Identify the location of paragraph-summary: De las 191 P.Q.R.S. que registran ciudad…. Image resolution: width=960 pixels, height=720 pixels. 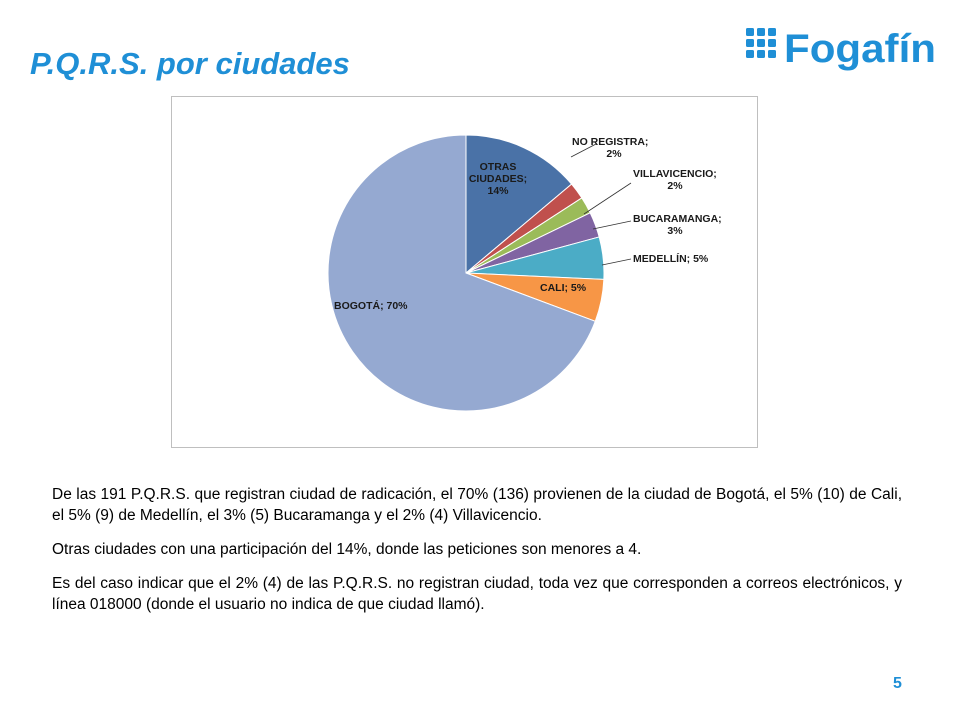
(477, 505).